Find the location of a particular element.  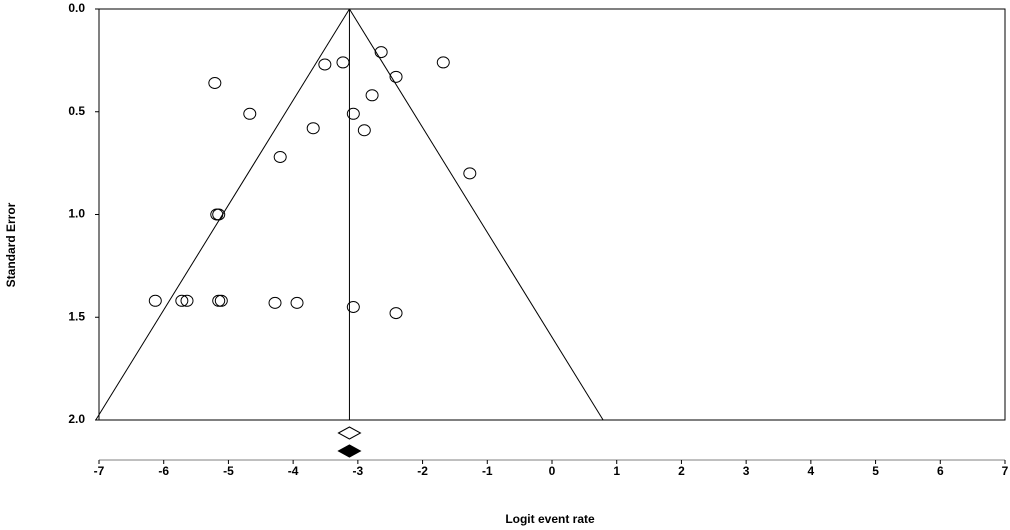

x-tick-label: 0 is located at coordinates (552, 471).